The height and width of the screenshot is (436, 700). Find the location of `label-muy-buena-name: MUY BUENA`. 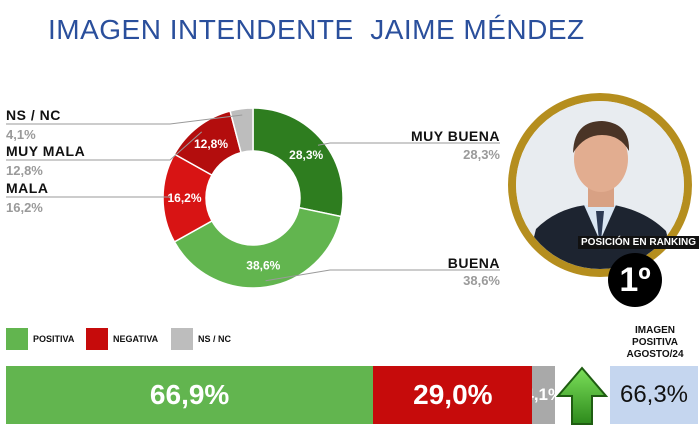

label-muy-buena-name: MUY BUENA is located at coordinates (455, 136).